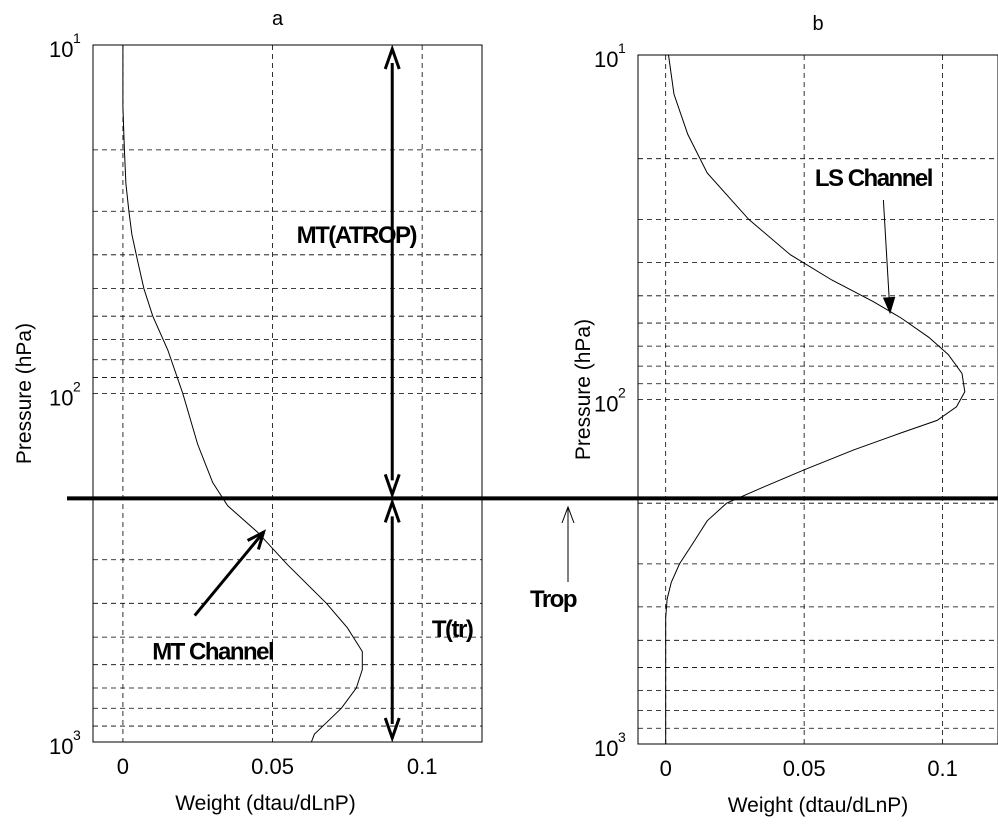  Describe the element at coordinates (357, 235) in the screenshot. I see `annotation-label: MT(ATROP)` at that location.